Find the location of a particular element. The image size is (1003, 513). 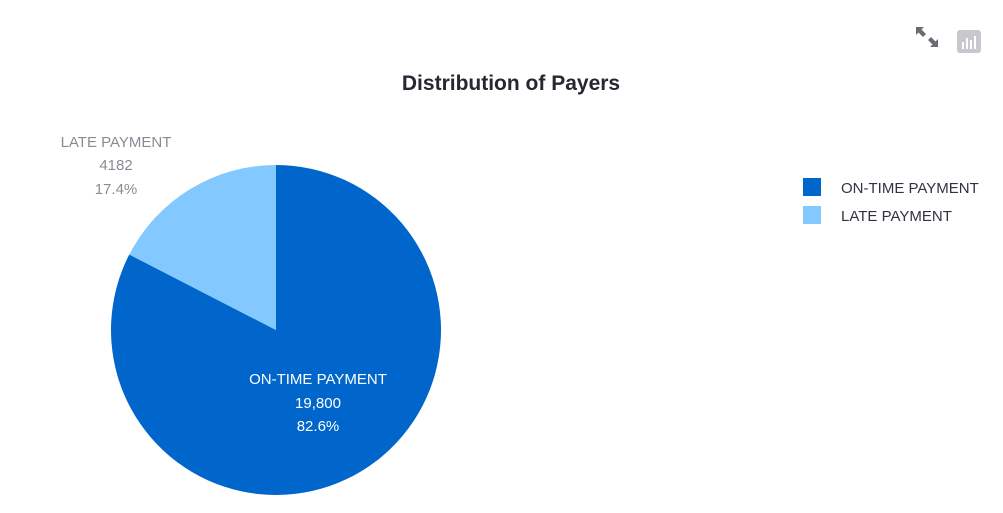

legend: ON-TIME PAYMENT LATE PAYMENT is located at coordinates (891, 201).